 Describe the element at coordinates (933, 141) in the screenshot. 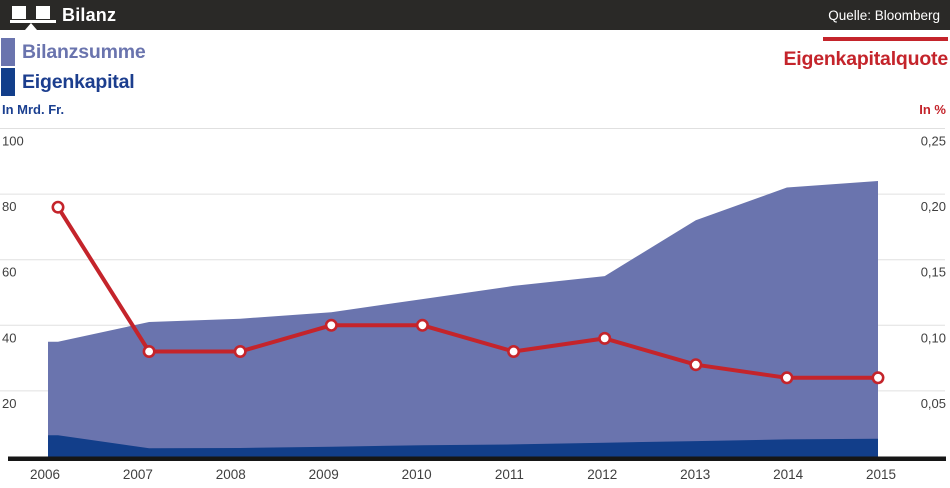

I see `svg-text: 0,25` at that location.